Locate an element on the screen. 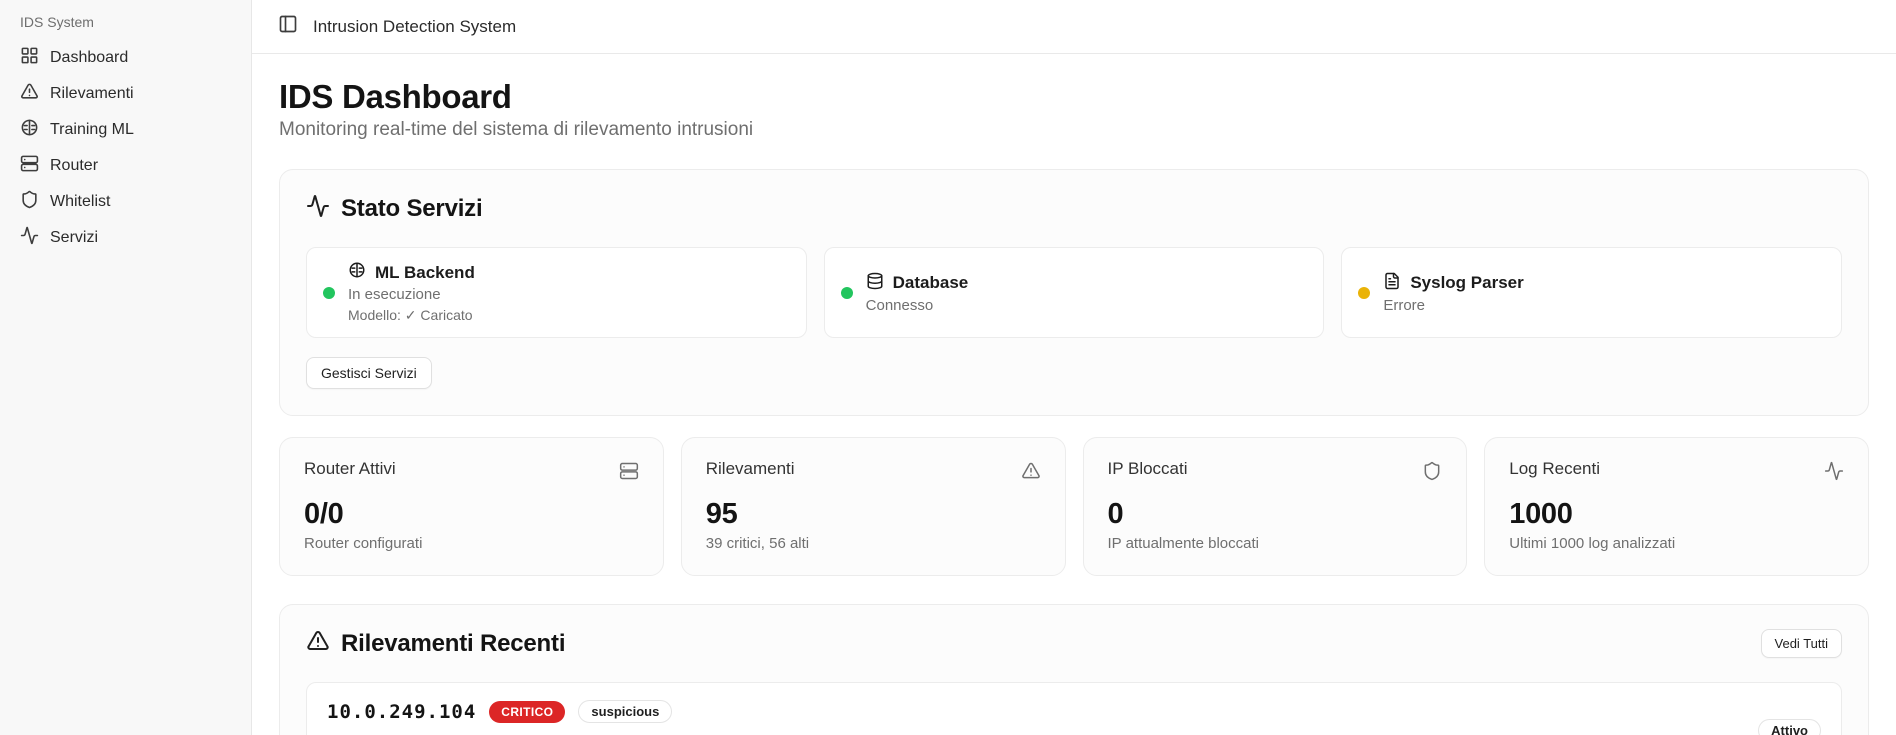 This screenshot has height=735, width=1896. sidebar-item-rilevamenti: Rilevamenti is located at coordinates (125, 94).